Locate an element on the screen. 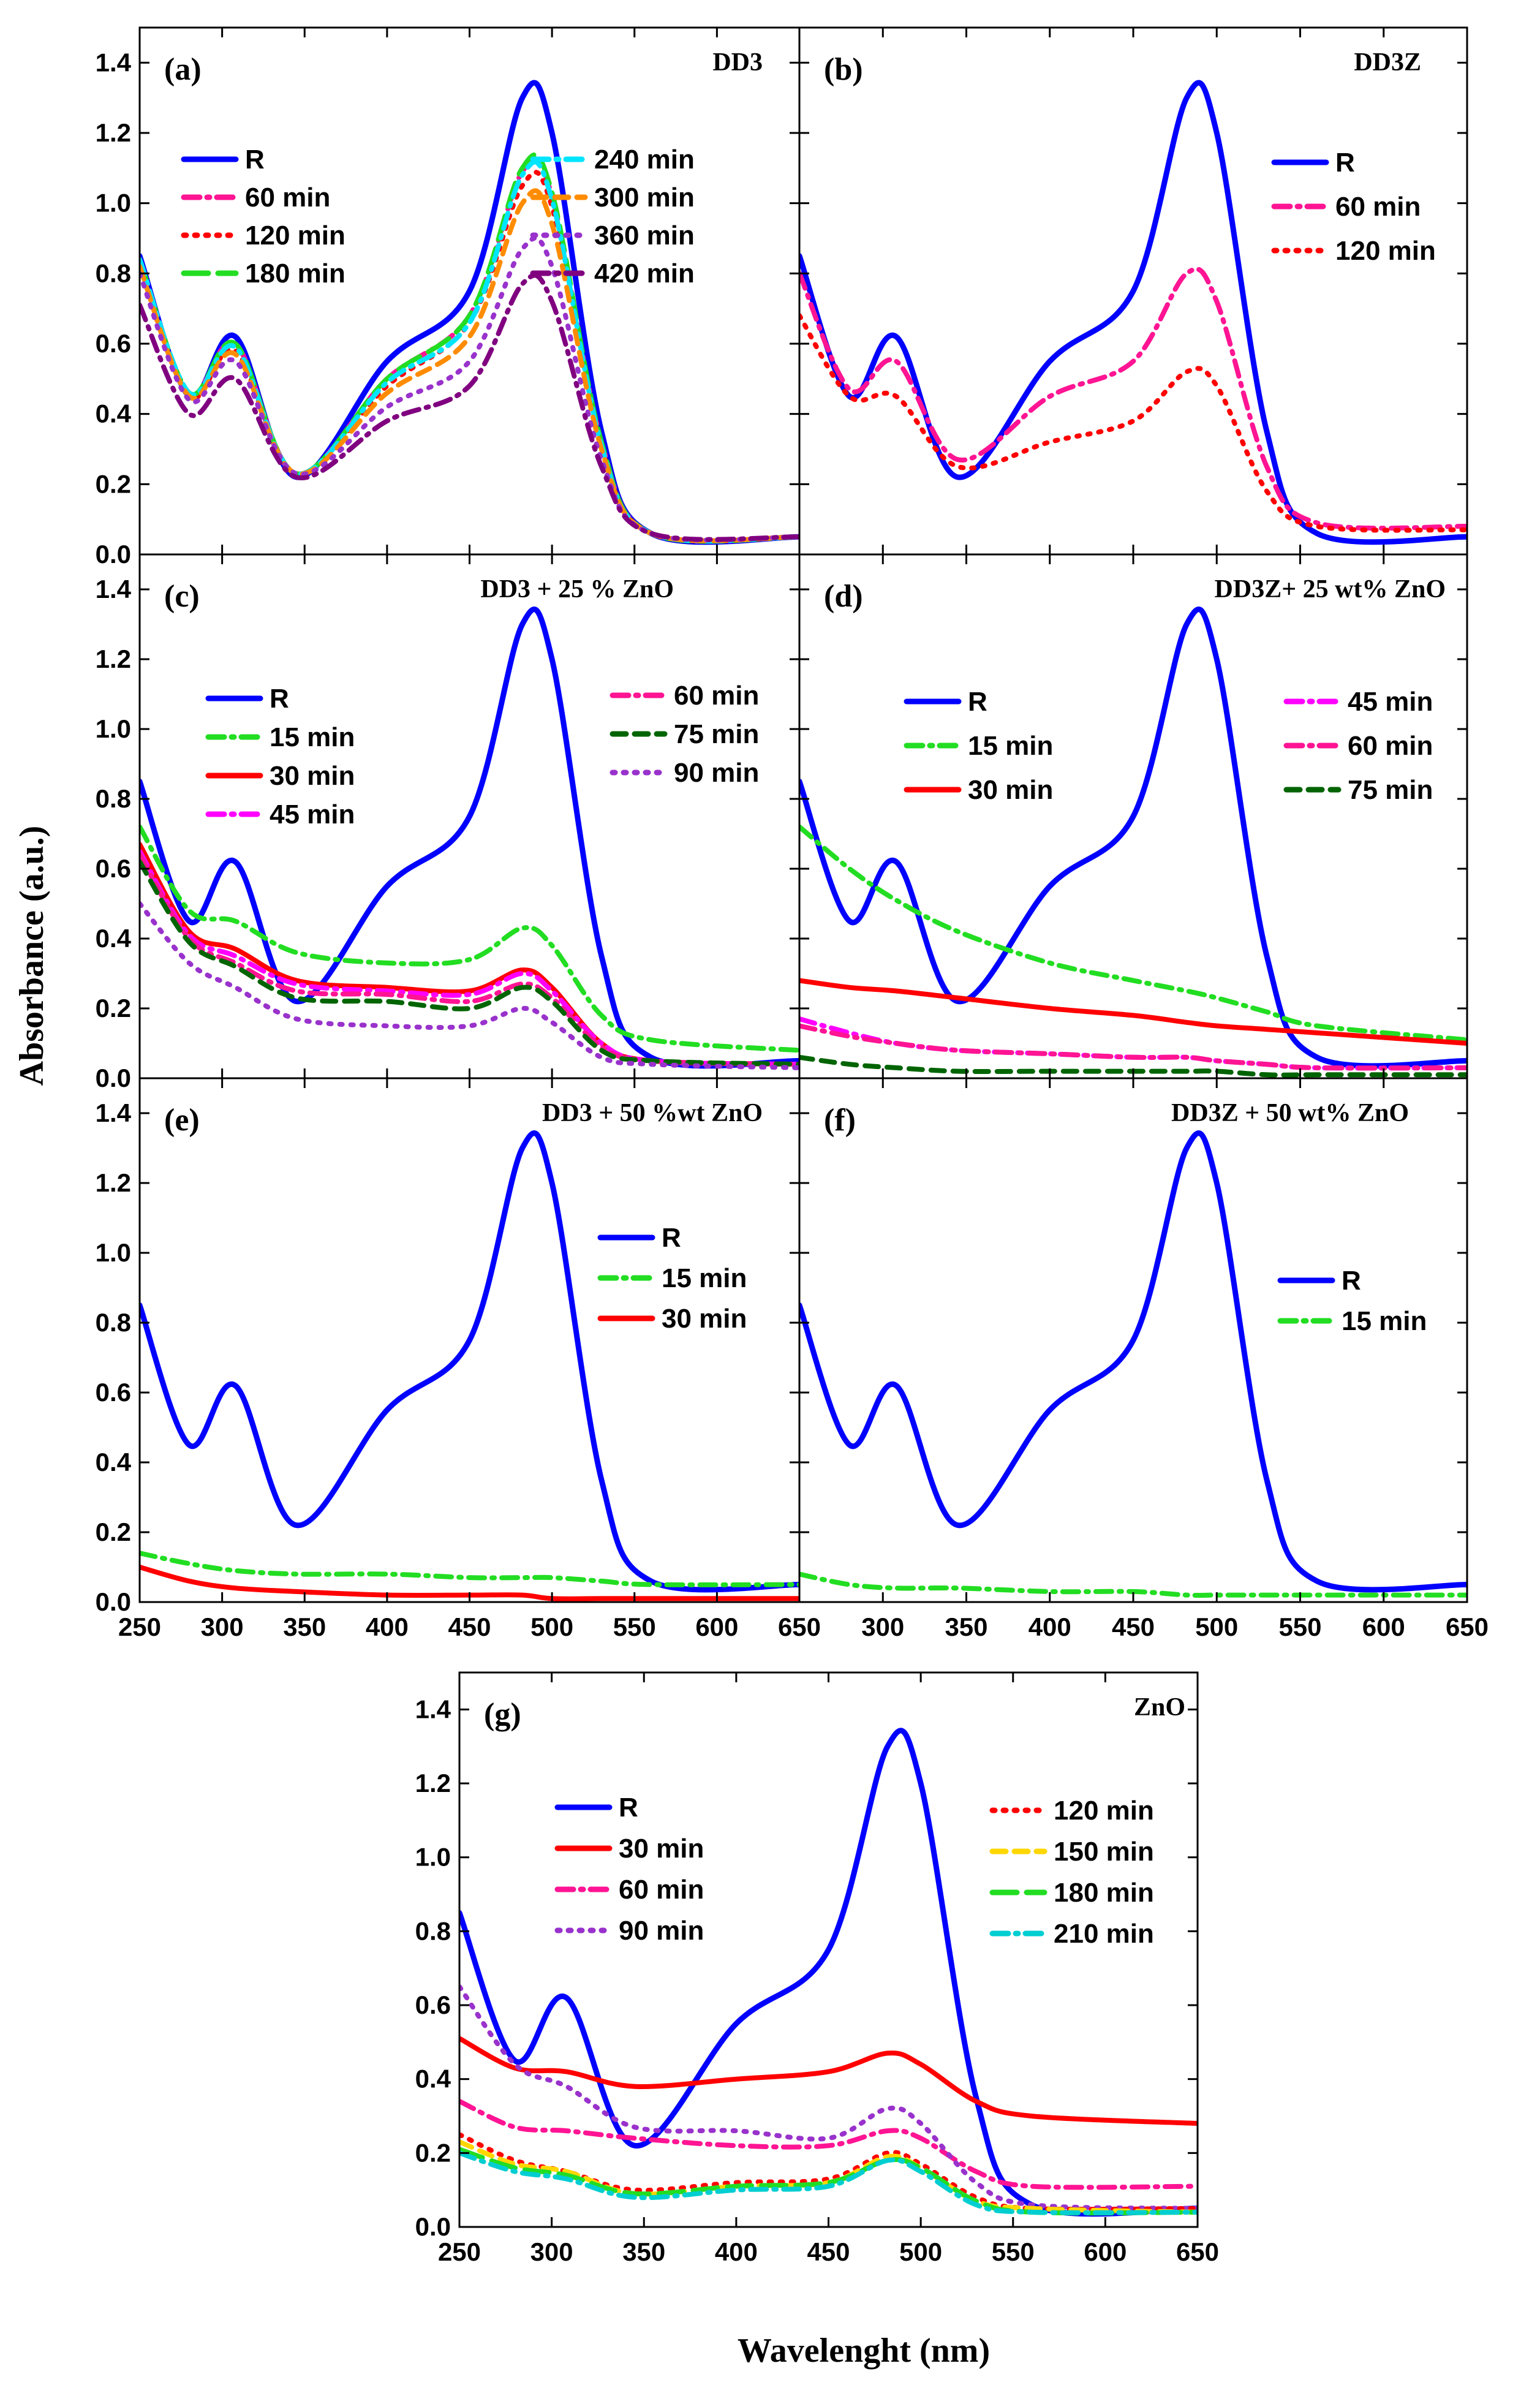 This screenshot has height=2385, width=1540. y-tick-label: 1.4 is located at coordinates (114, 62).